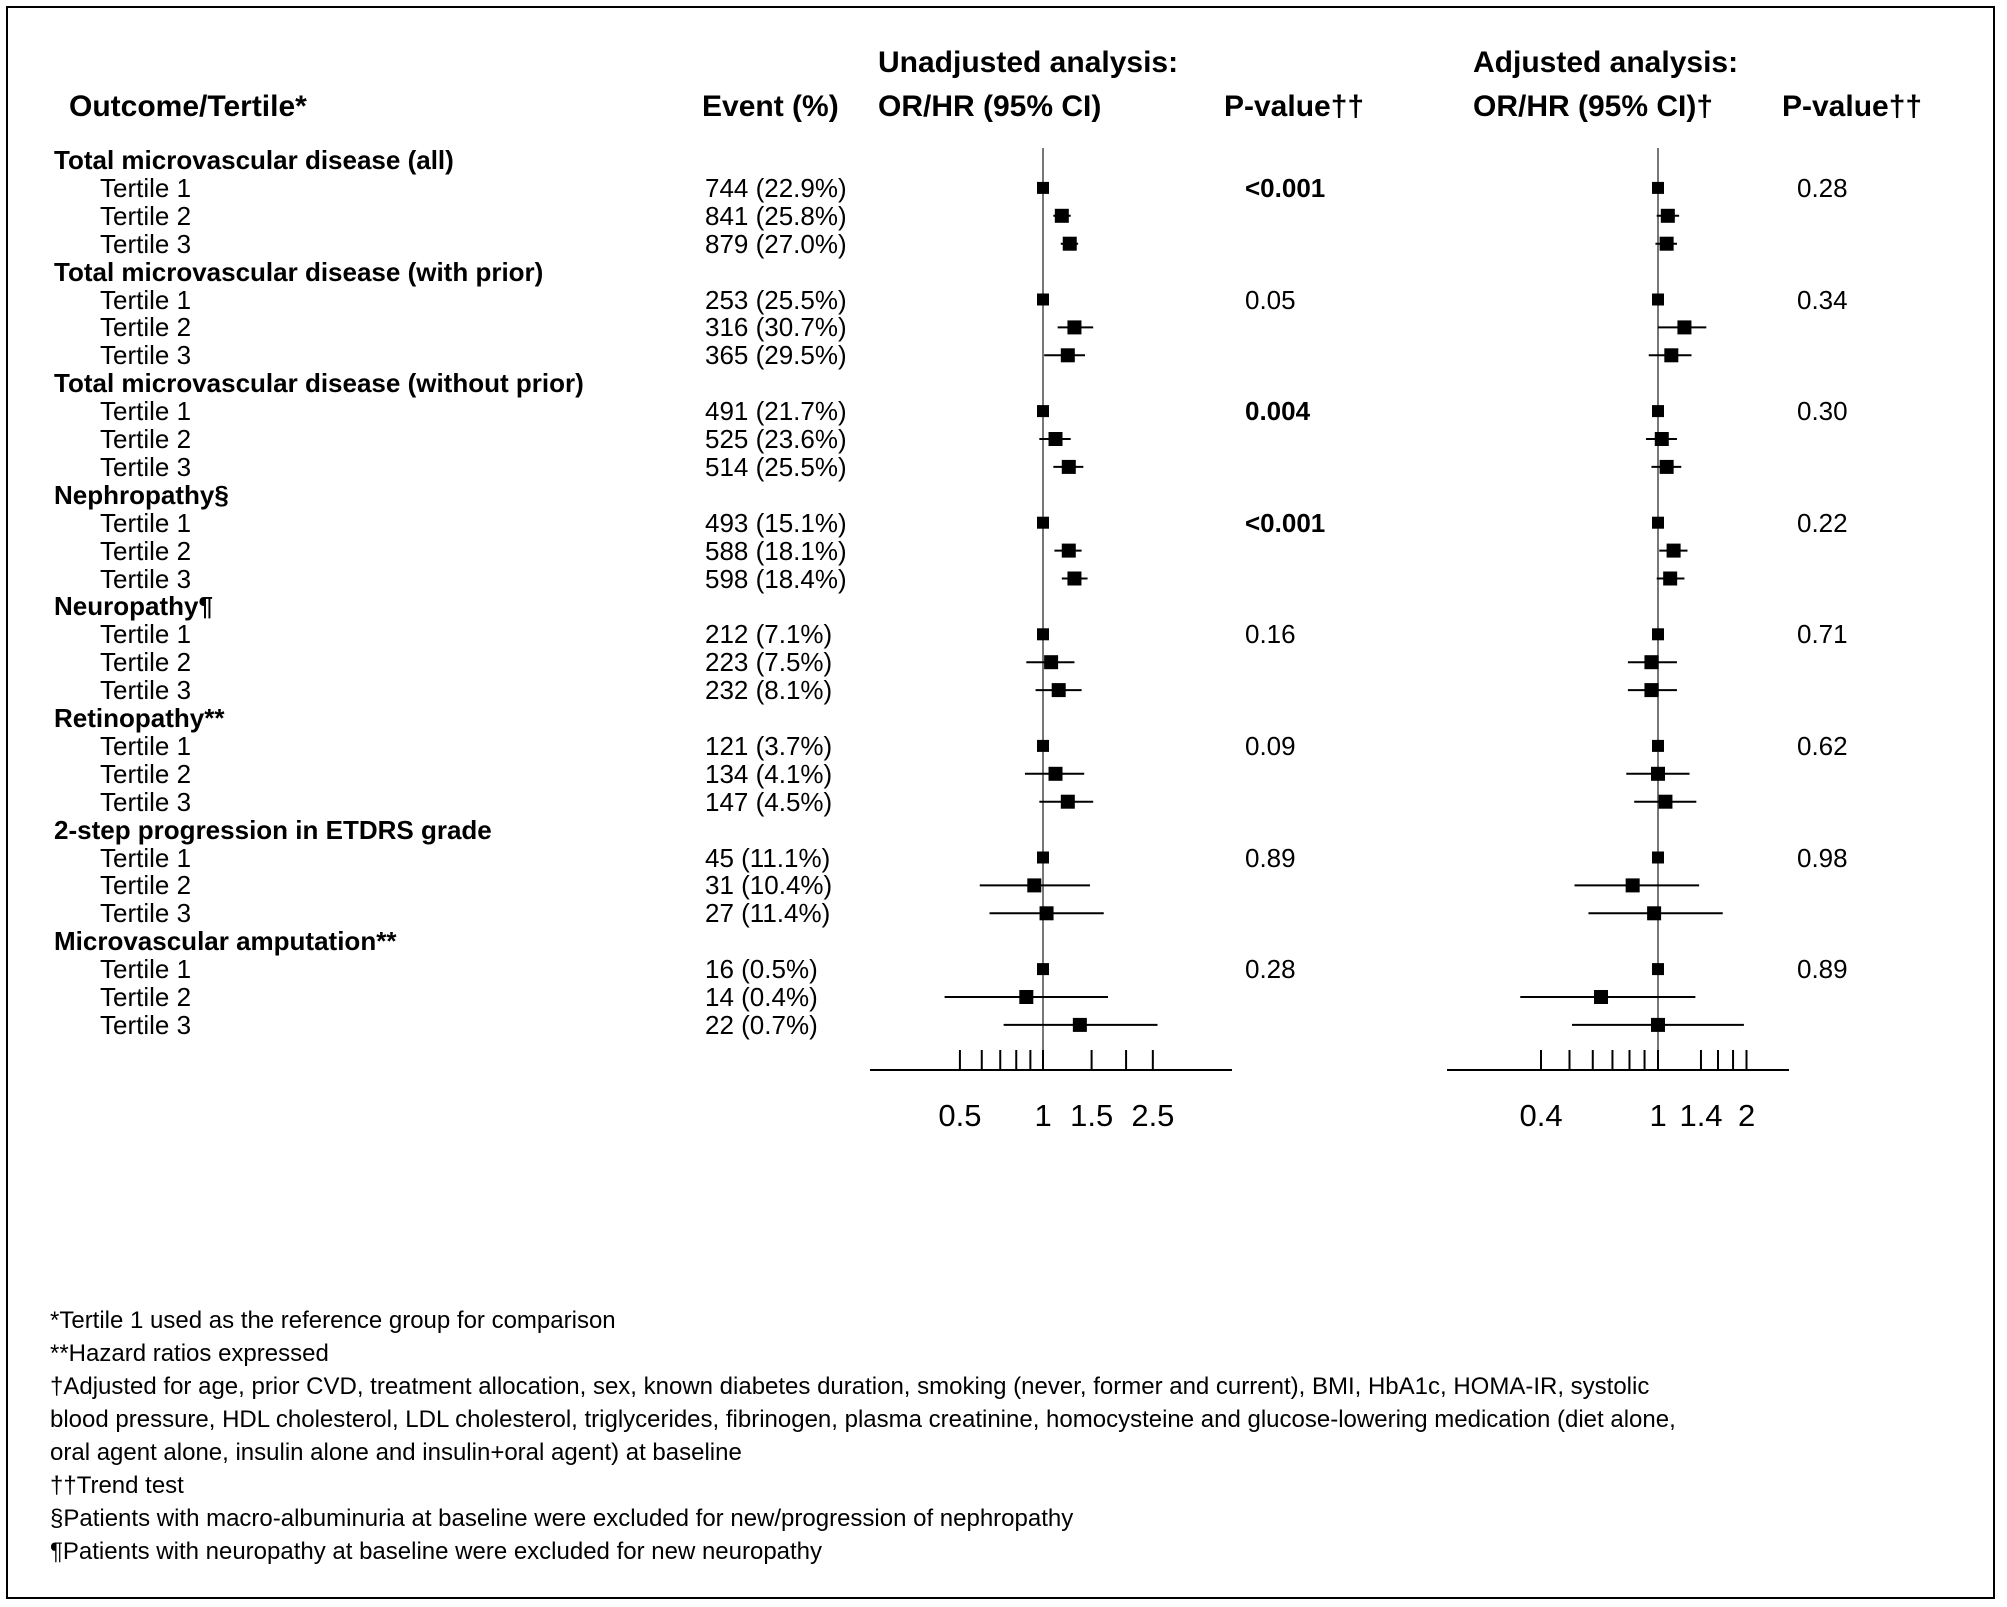 Image resolution: width=2007 pixels, height=1607 pixels. What do you see at coordinates (146, 997) in the screenshot?
I see `tertile-label-g8-tertile-2: Tertile 2` at bounding box center [146, 997].